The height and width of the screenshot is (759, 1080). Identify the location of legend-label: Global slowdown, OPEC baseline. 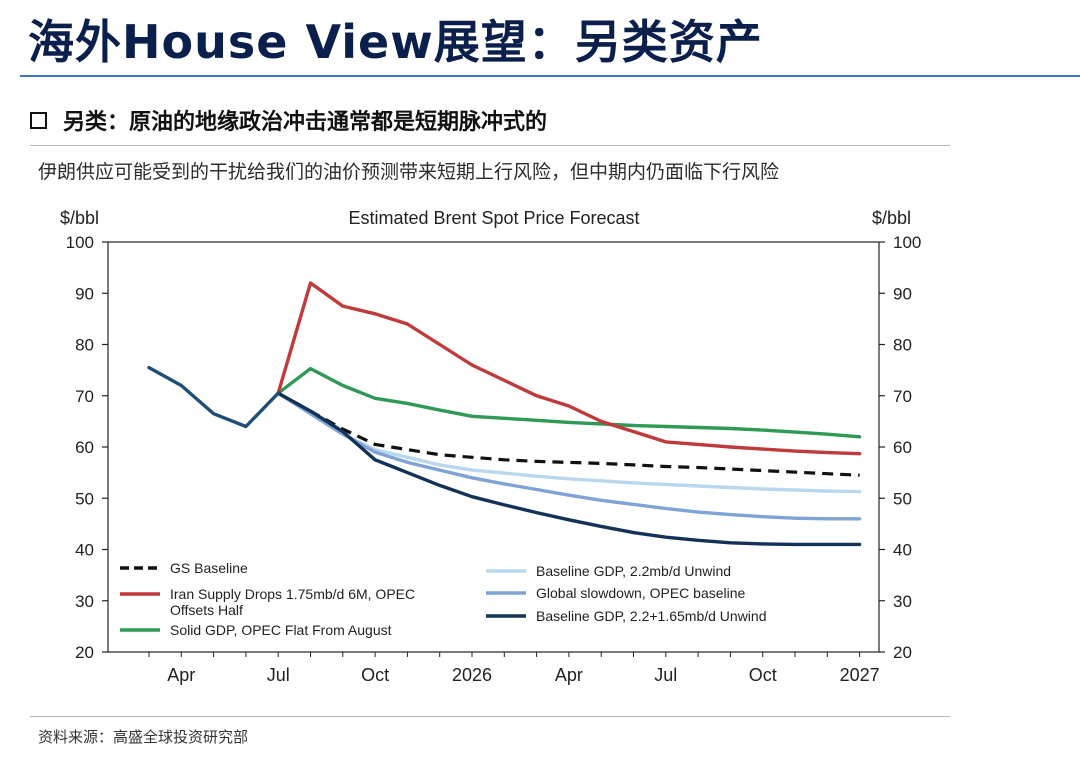
(641, 593).